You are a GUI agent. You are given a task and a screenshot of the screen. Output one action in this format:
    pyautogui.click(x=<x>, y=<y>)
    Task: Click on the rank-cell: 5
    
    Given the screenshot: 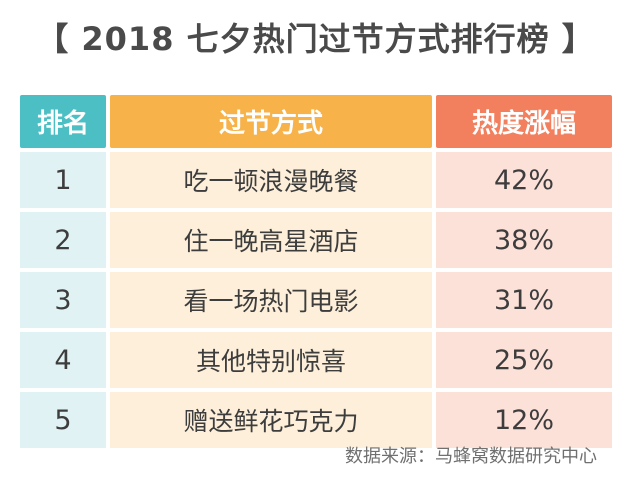 What is the action you would take?
    pyautogui.click(x=63, y=420)
    